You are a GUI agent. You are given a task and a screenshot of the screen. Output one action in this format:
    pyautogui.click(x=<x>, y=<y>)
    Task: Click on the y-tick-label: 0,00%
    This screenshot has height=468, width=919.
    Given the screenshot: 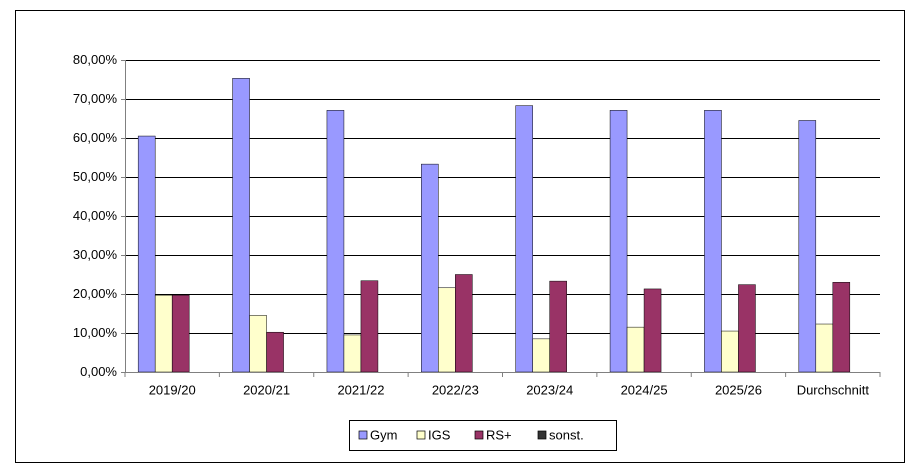 What is the action you would take?
    pyautogui.click(x=98, y=371)
    